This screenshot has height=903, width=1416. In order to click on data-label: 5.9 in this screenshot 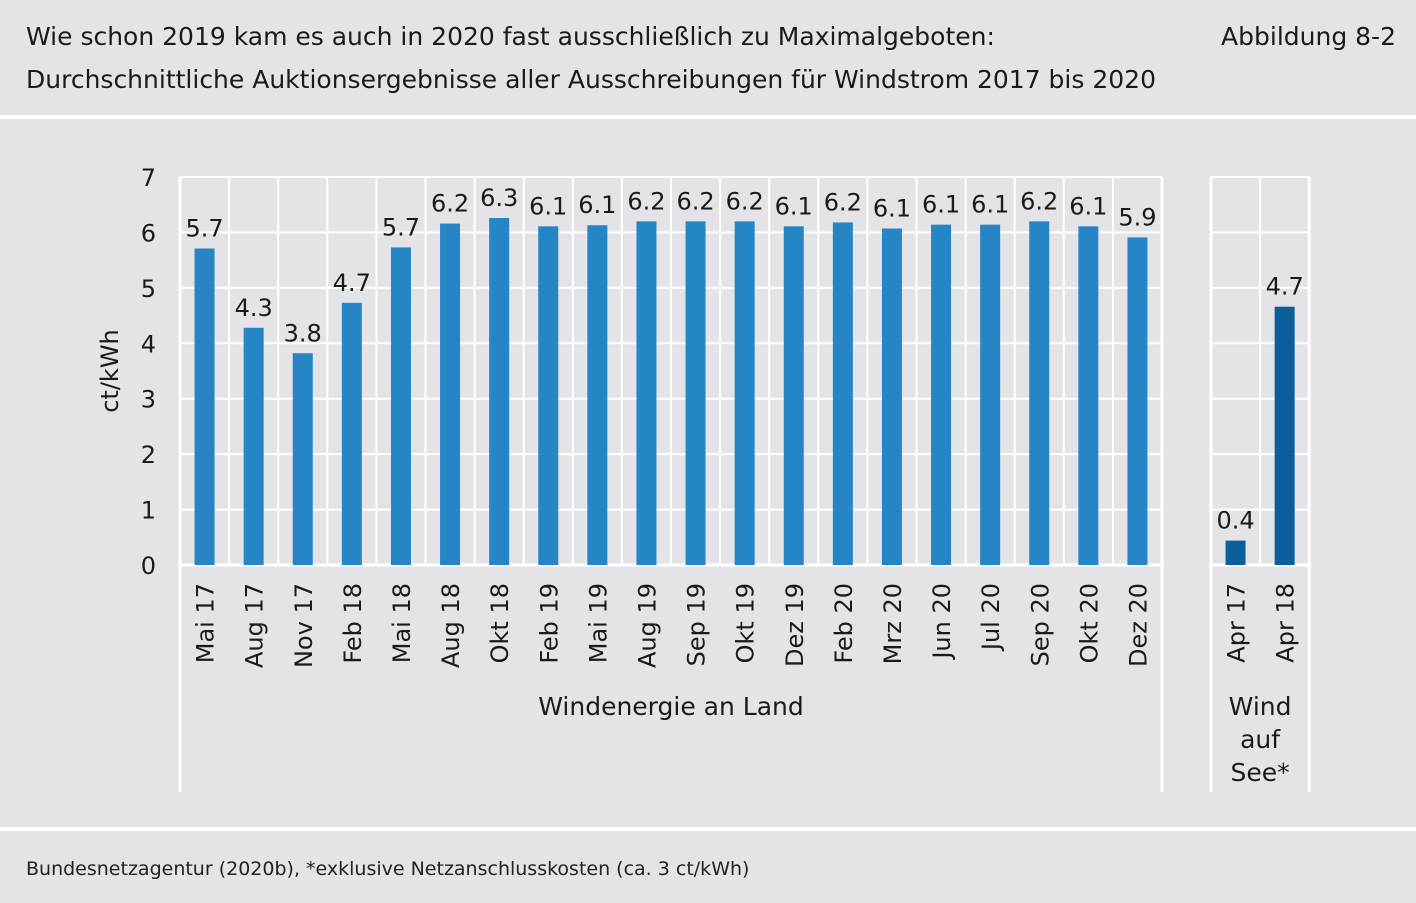, I will do `click(1137, 217)`.